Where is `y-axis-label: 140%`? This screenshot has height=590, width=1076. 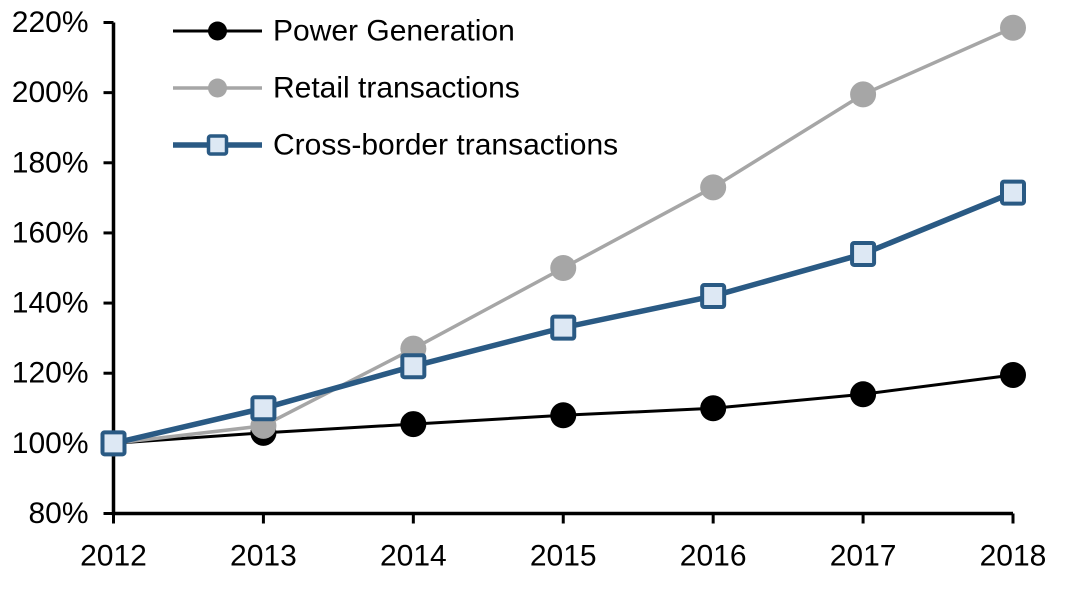
y-axis-label: 140% is located at coordinates (50, 303).